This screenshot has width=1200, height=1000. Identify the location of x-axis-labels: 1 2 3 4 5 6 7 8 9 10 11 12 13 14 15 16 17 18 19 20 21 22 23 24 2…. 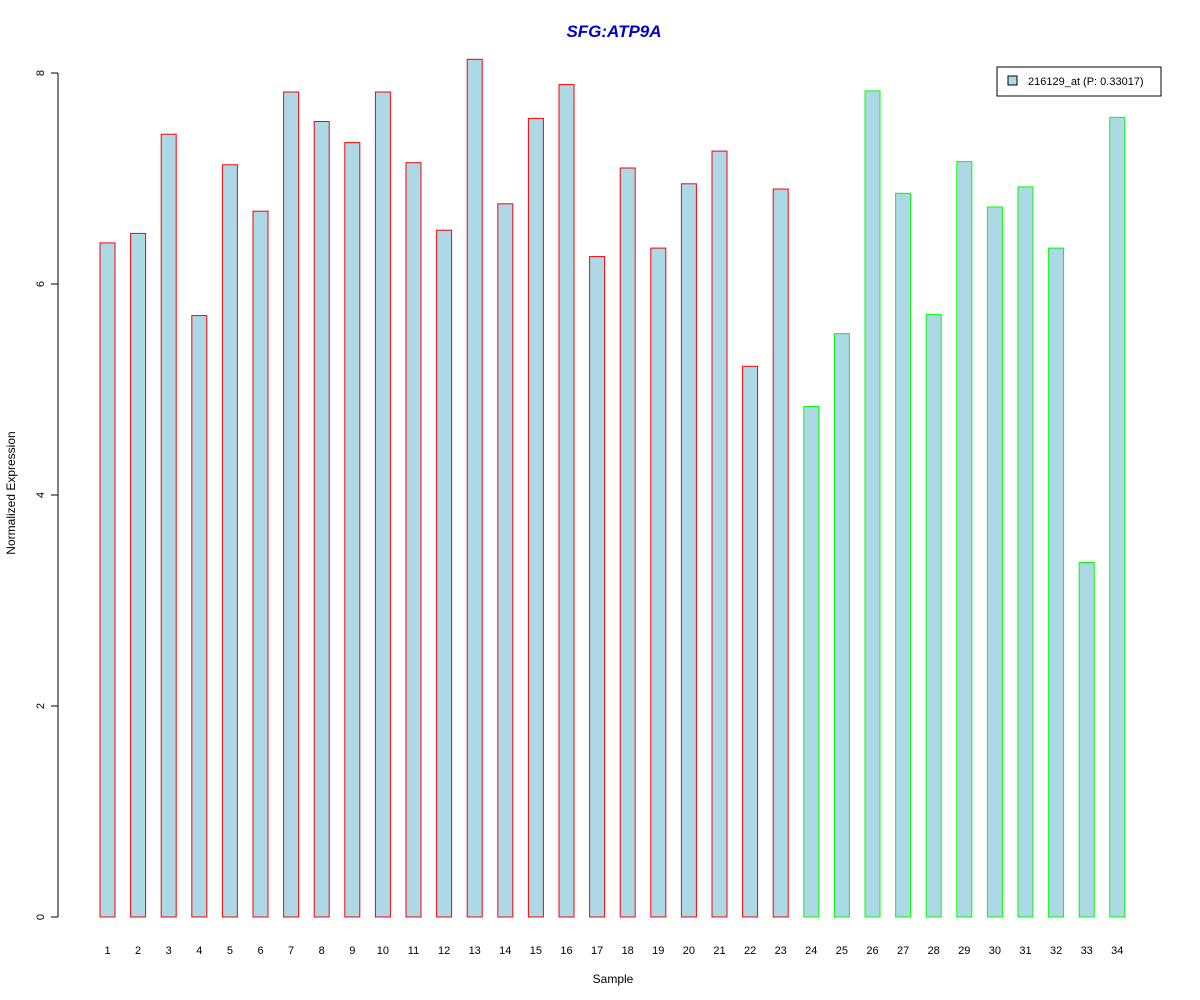
(613, 951).